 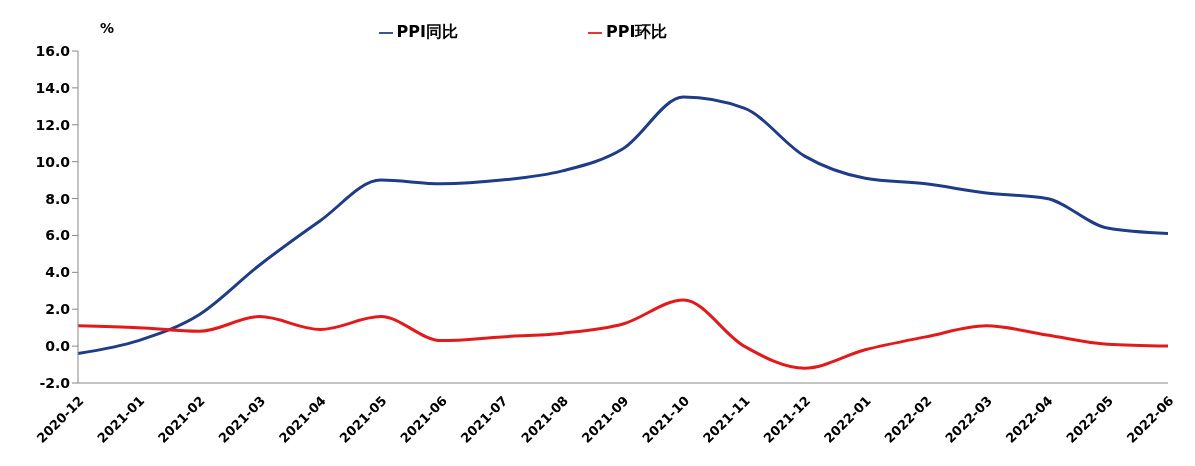 I want to click on y-tick-label: 16.0, so click(x=53, y=50).